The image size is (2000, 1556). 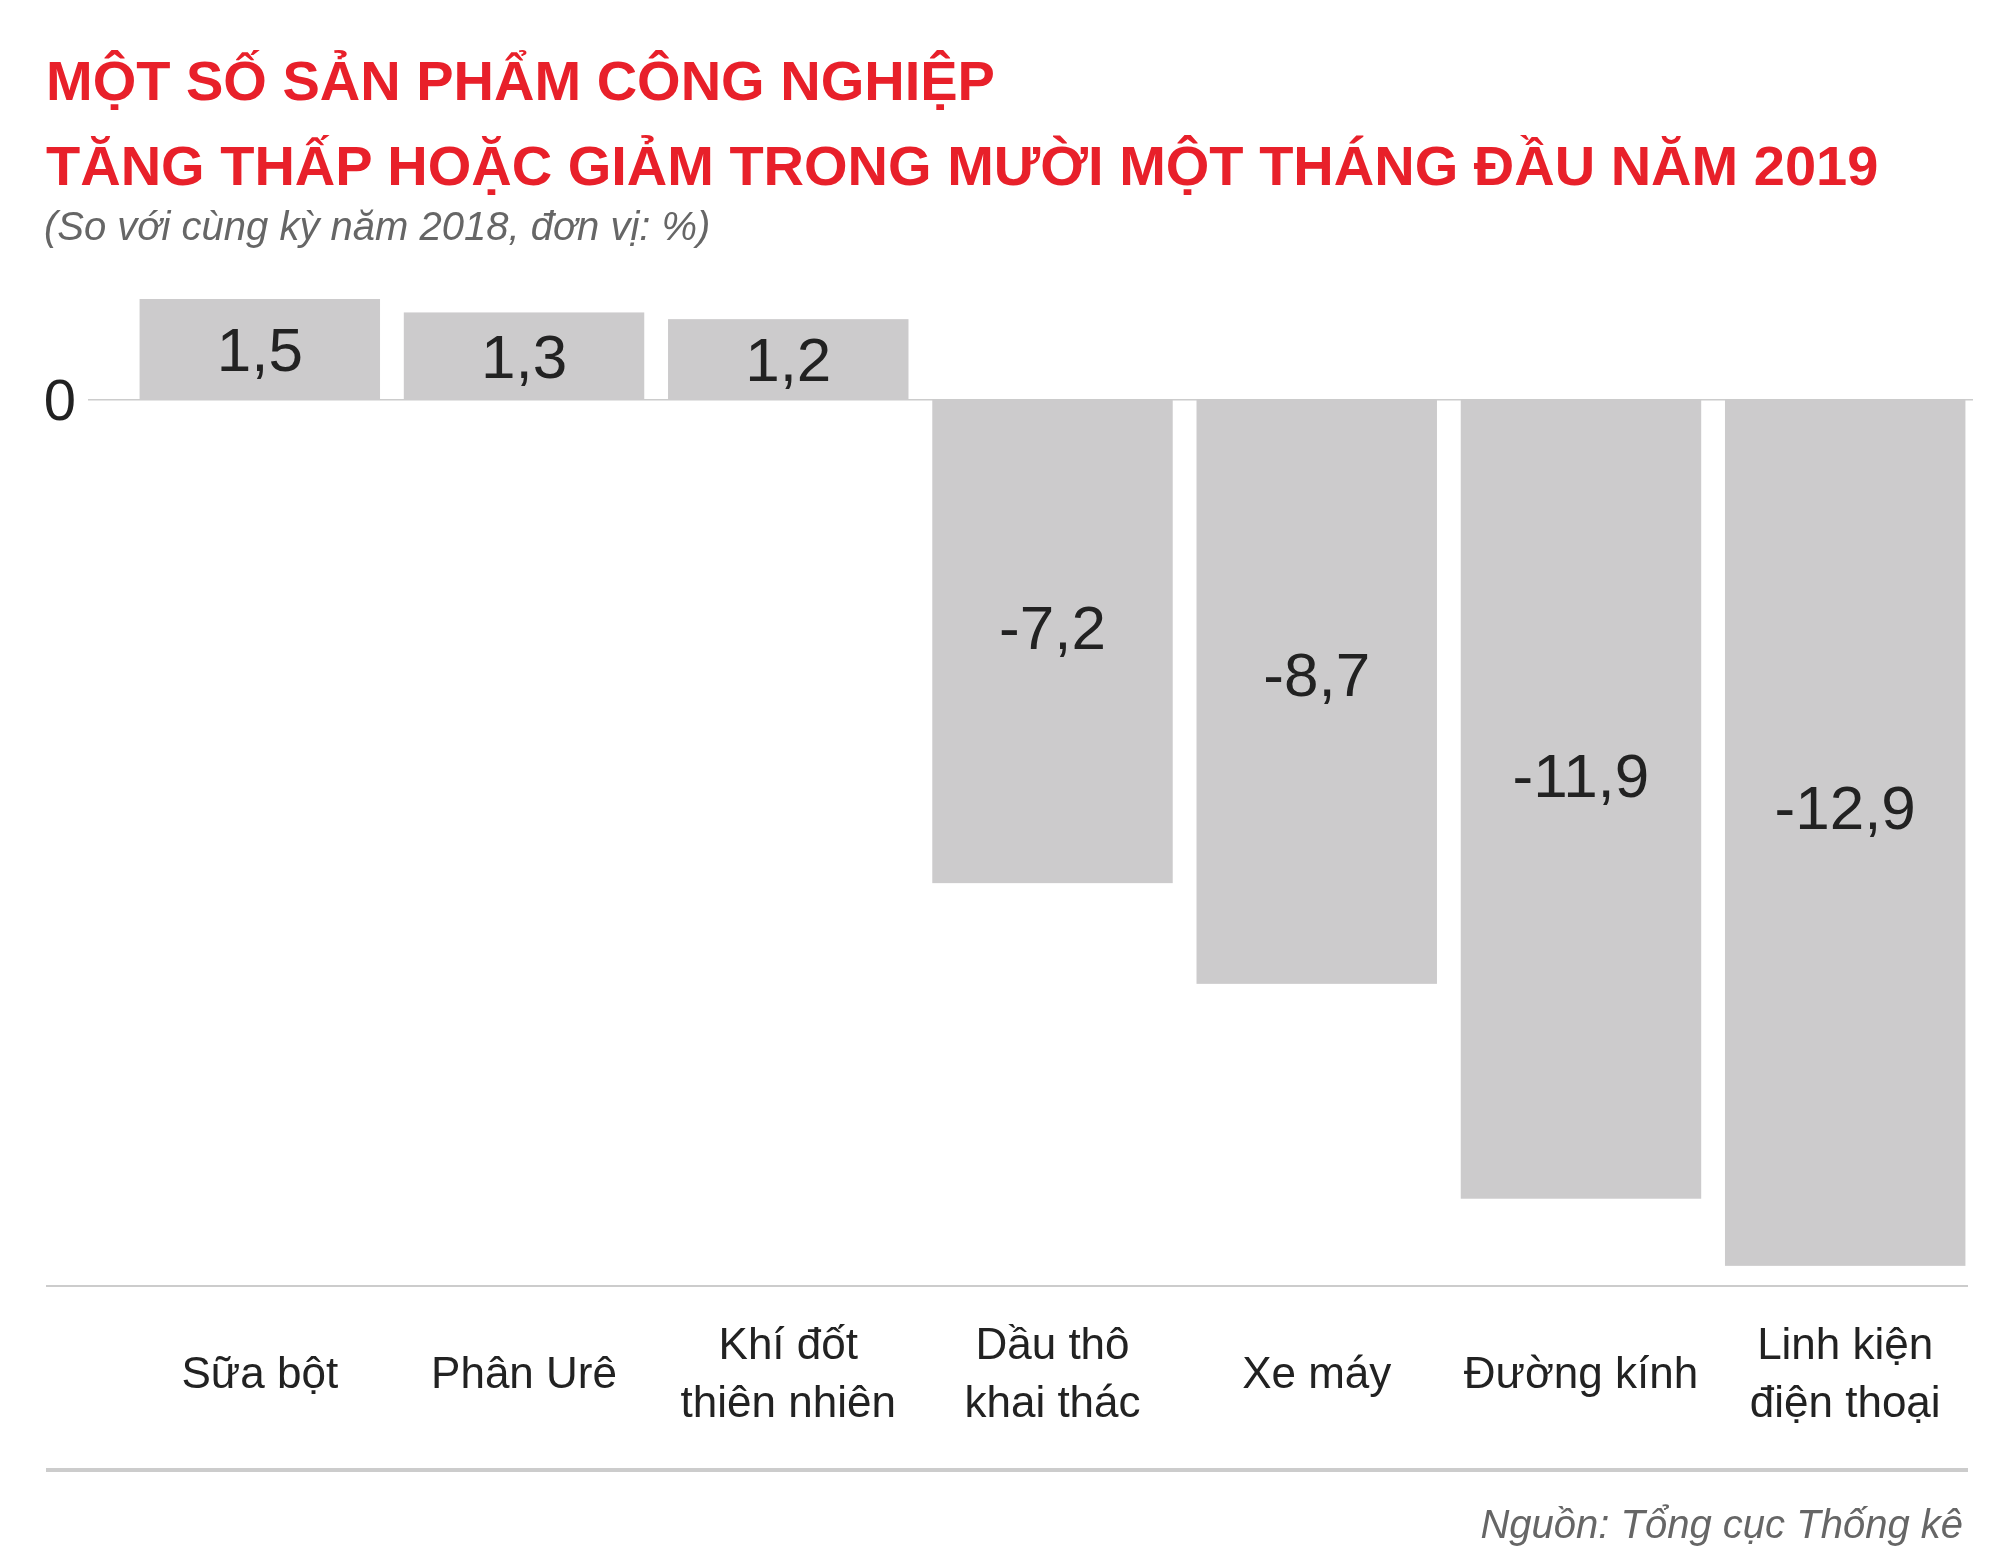 I want to click on x-tick-label: Đường kính, so click(x=1581, y=1373).